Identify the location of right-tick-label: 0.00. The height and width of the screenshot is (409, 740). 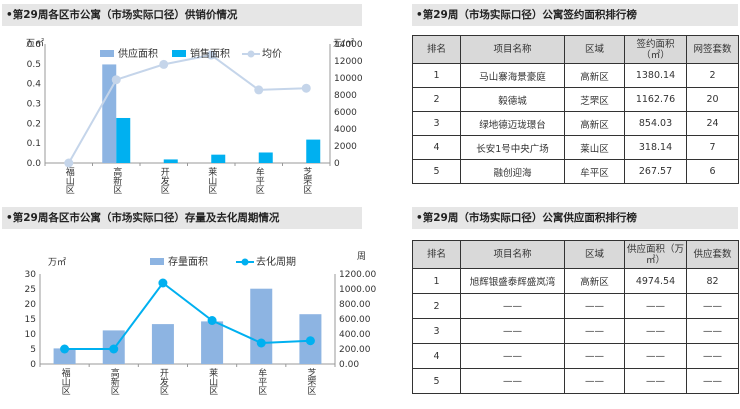
(349, 365).